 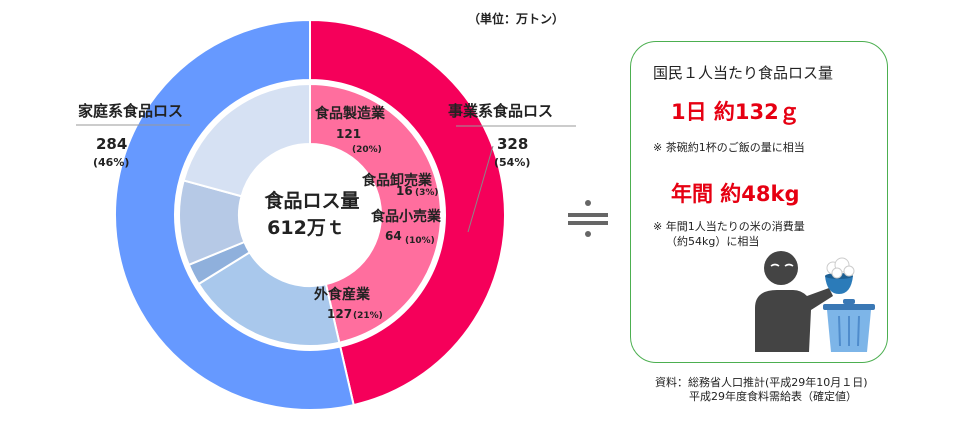 I want to click on center-hole, so click(x=310, y=215).